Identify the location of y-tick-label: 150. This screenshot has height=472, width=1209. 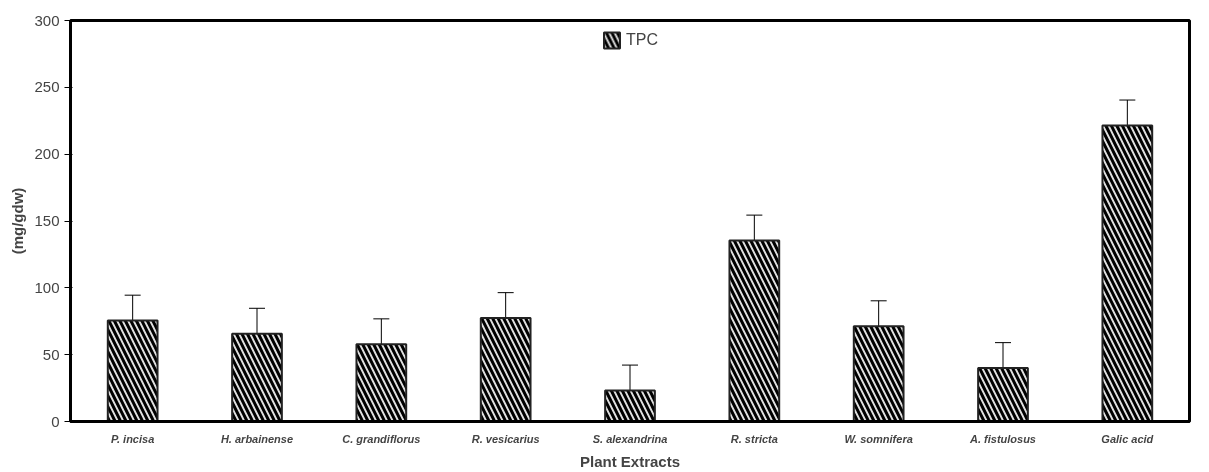
(47, 220).